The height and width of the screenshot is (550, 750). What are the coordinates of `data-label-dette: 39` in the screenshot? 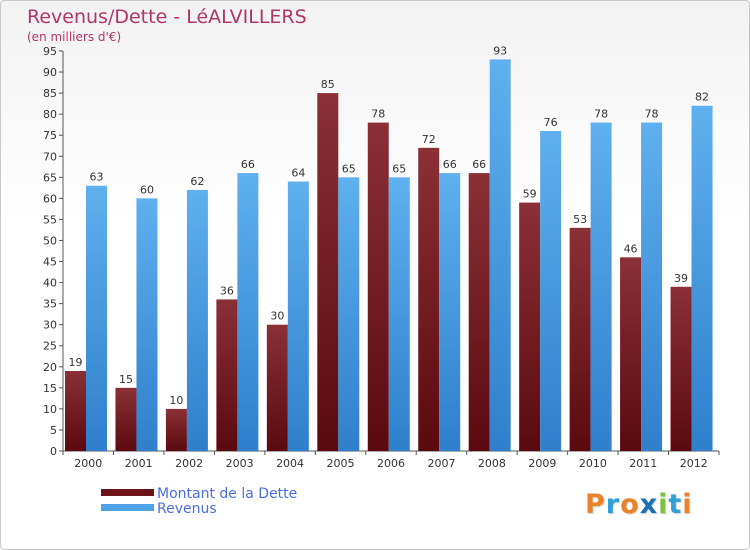 It's located at (681, 278).